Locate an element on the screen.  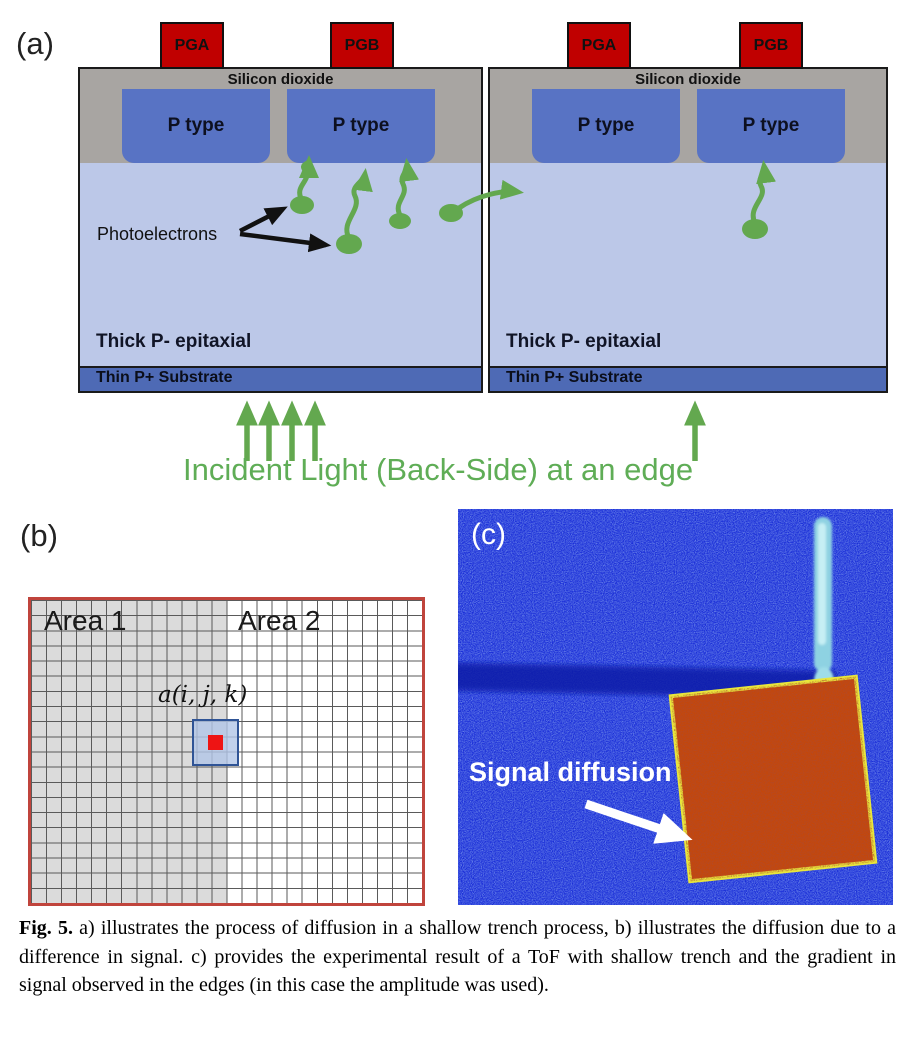
pixel-grid is located at coordinates (226, 751).